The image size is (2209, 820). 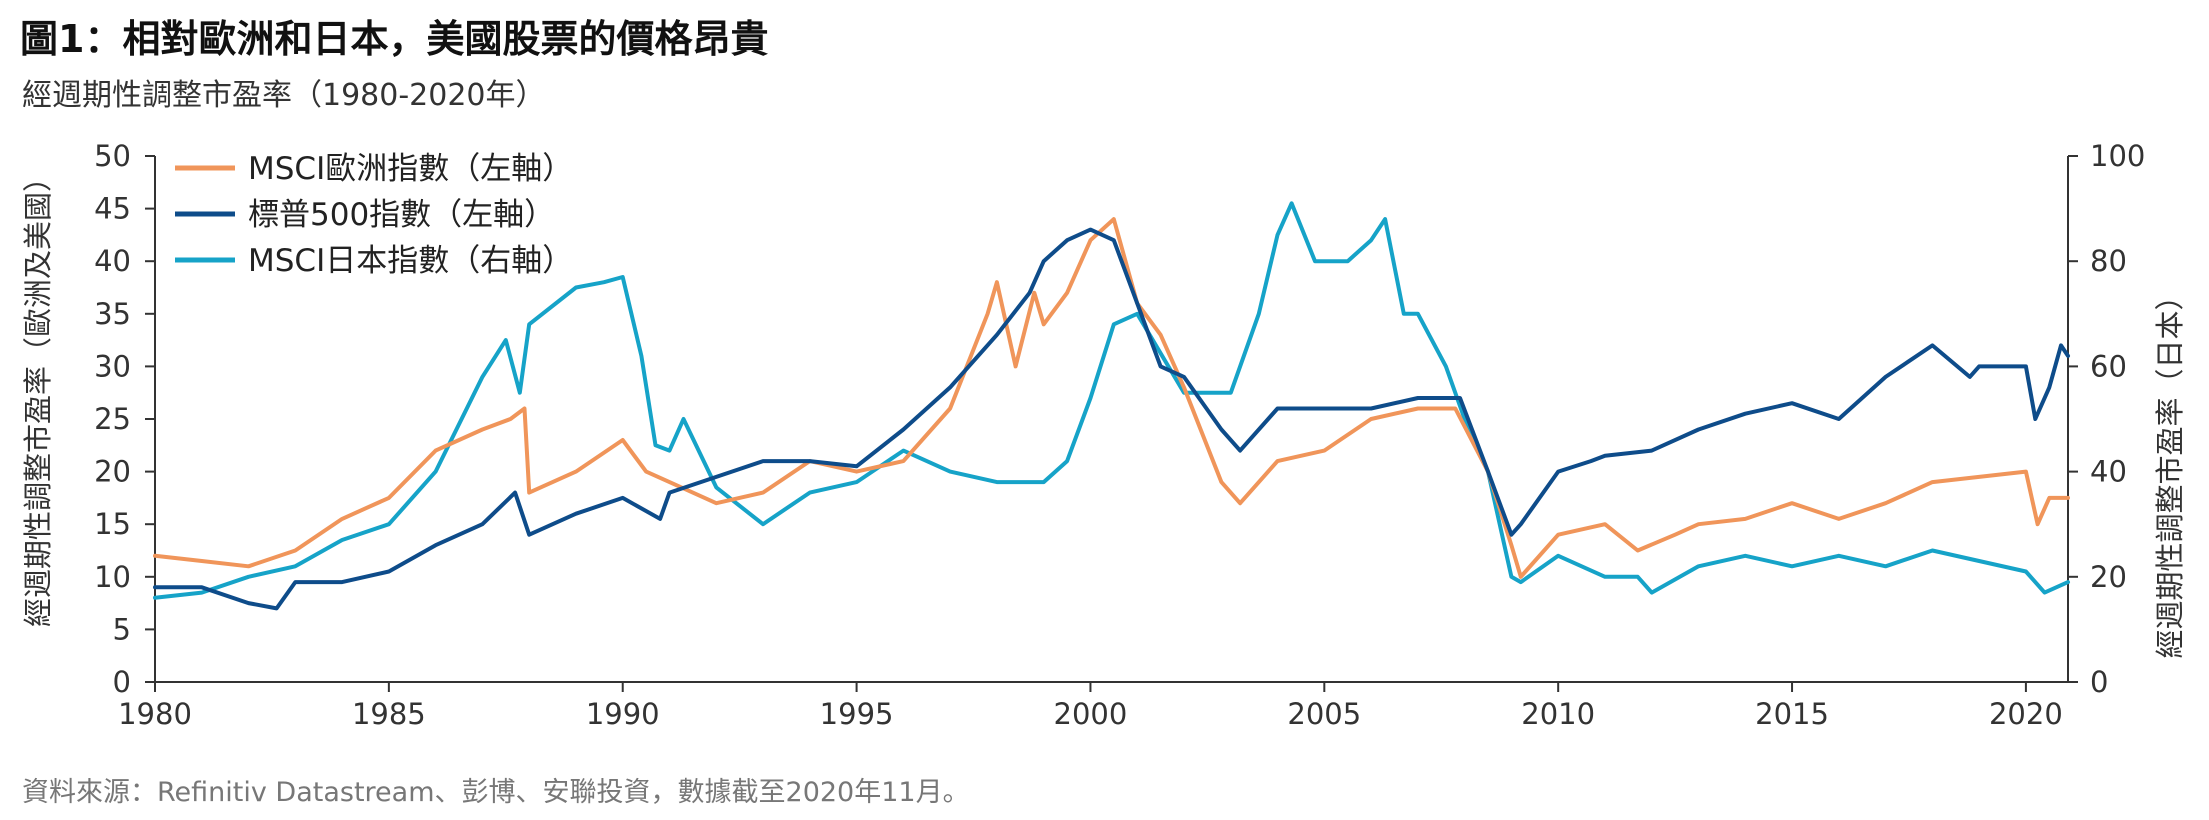 I want to click on chart-subtitle: 經週期性調整市盈率（1980-2020年）, so click(x=284, y=95).